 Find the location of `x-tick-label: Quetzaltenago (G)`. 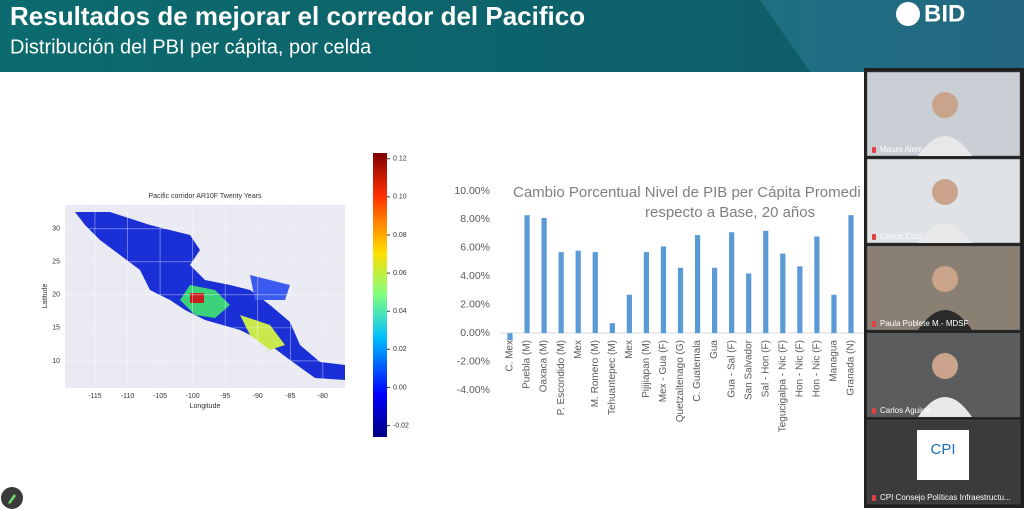

x-tick-label: Quetzaltenago (G) is located at coordinates (680, 381).